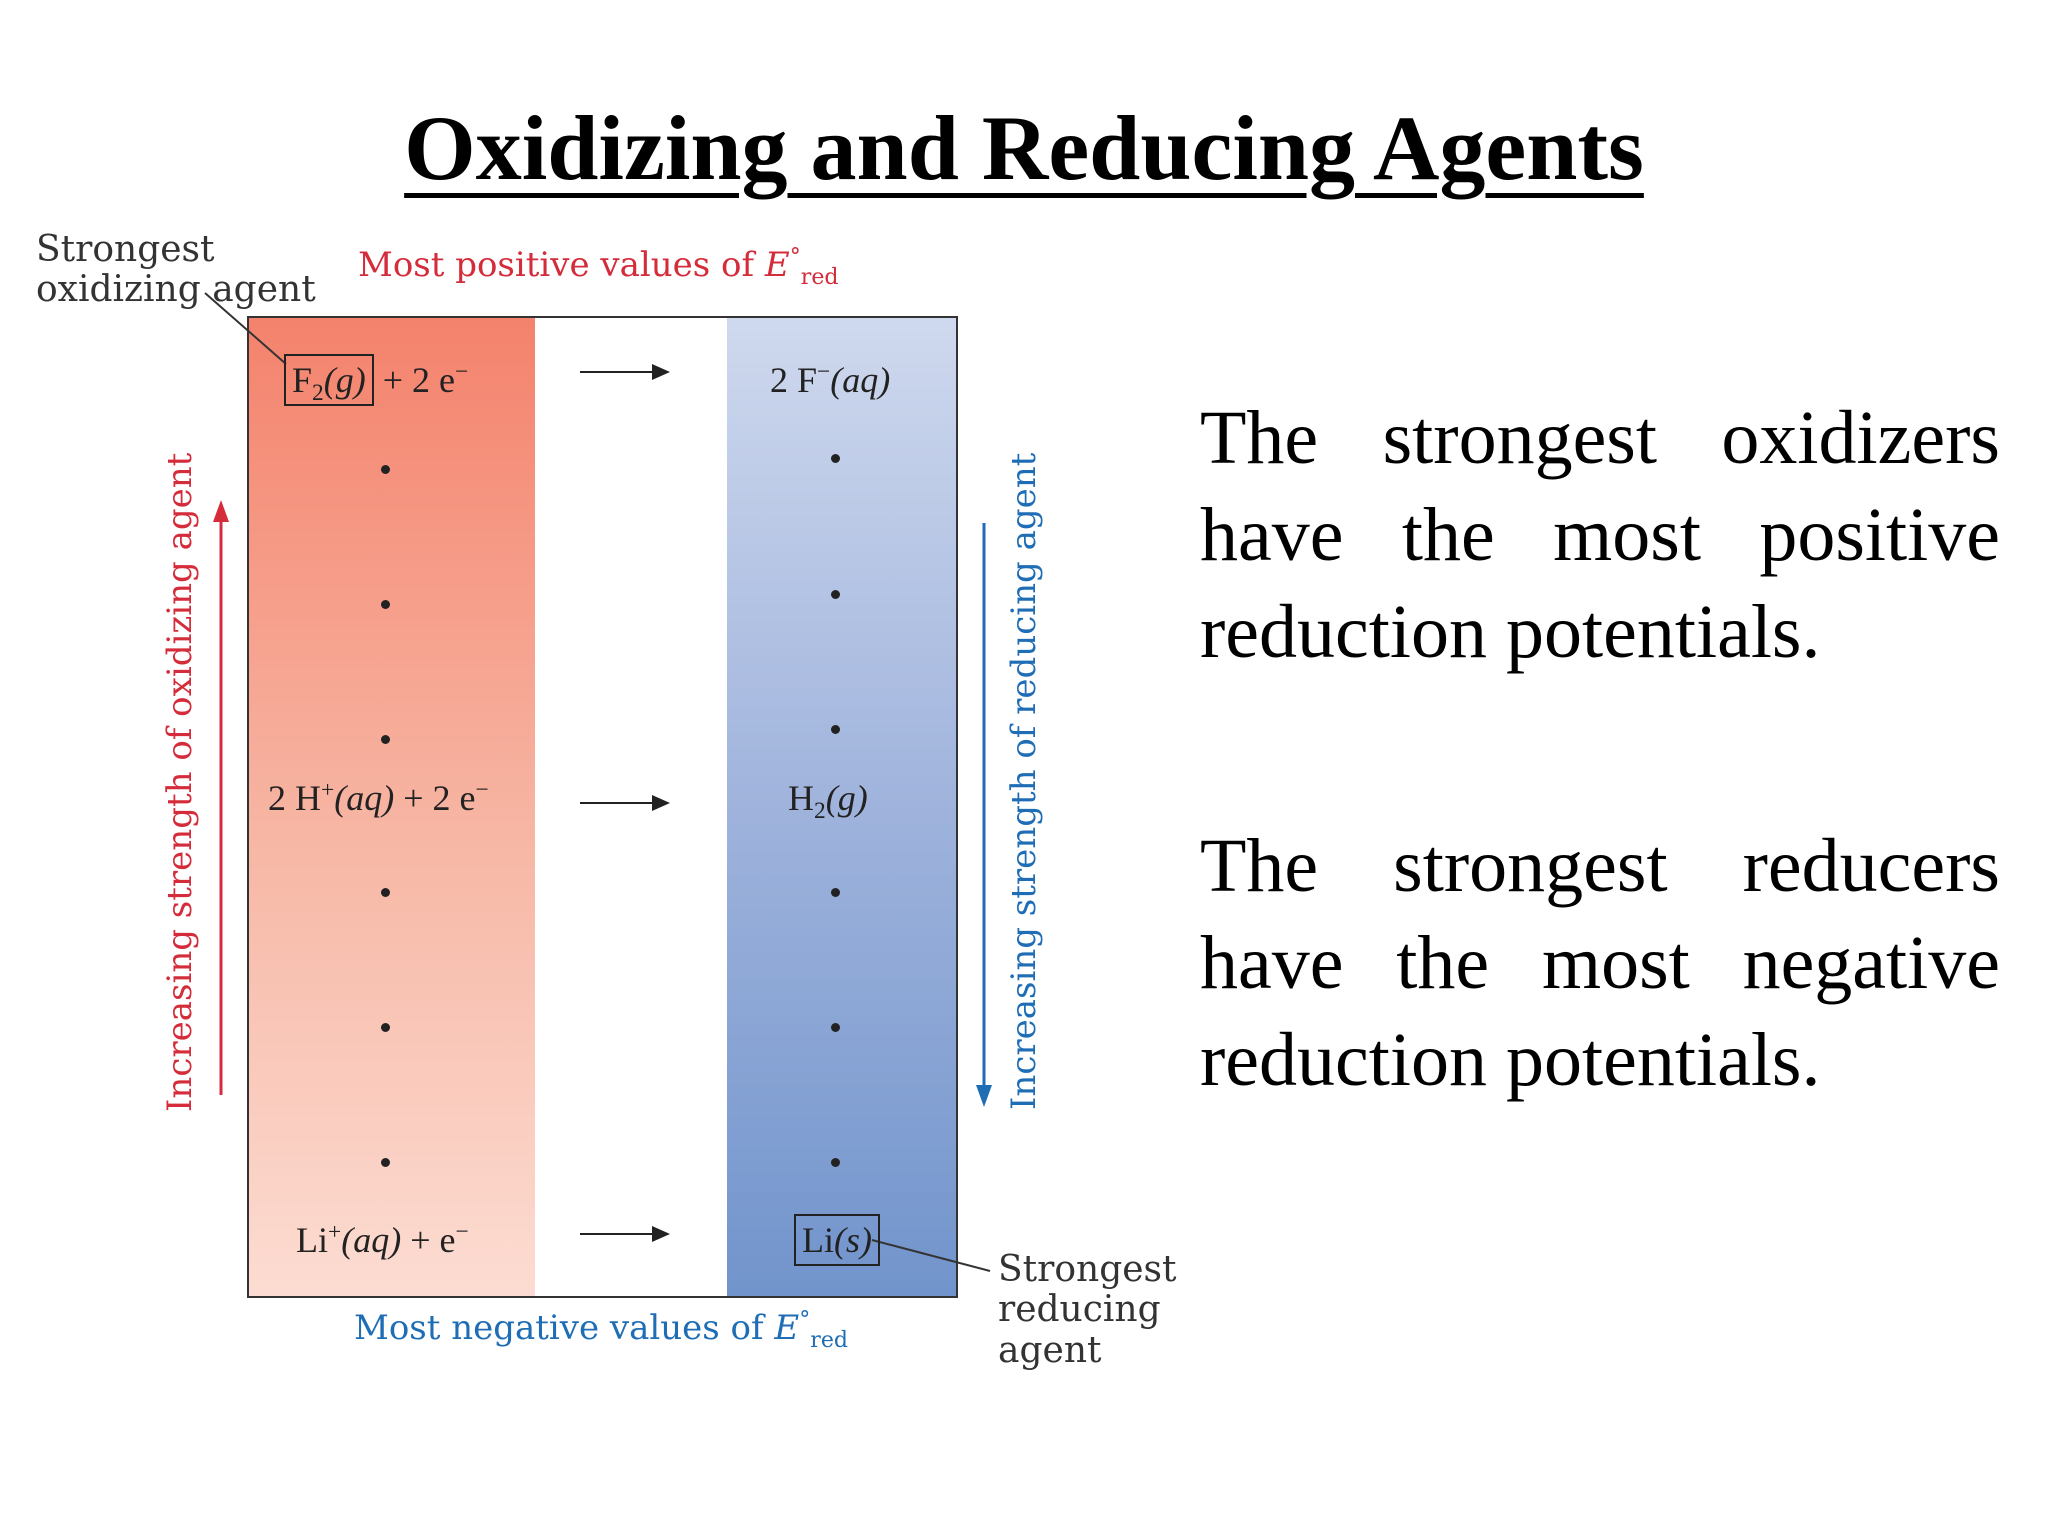 The width and height of the screenshot is (2048, 1536). I want to click on li-state: (s), so click(853, 1240).